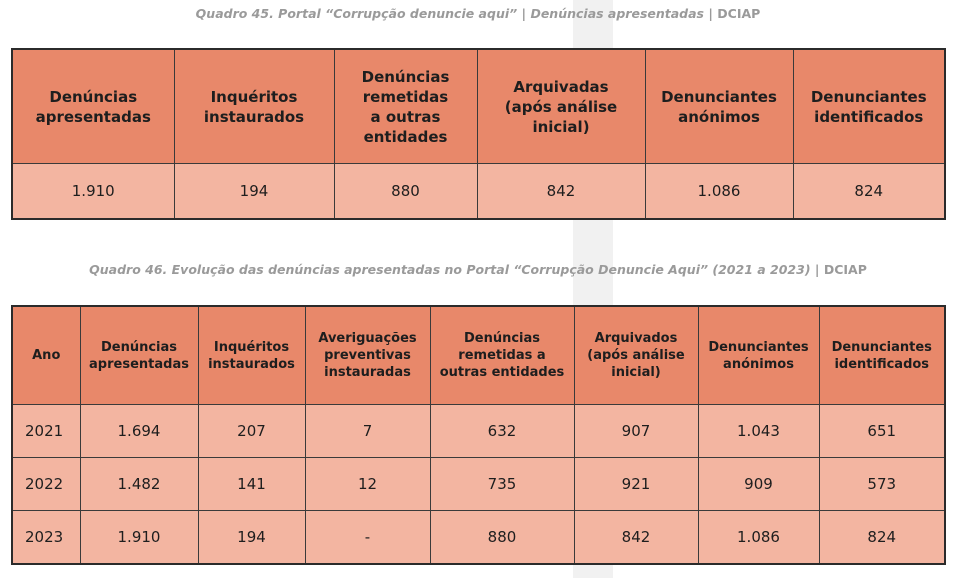 The image size is (956, 578). What do you see at coordinates (561, 106) in the screenshot?
I see `header-cell: Arquivadas (após análise inicial)` at bounding box center [561, 106].